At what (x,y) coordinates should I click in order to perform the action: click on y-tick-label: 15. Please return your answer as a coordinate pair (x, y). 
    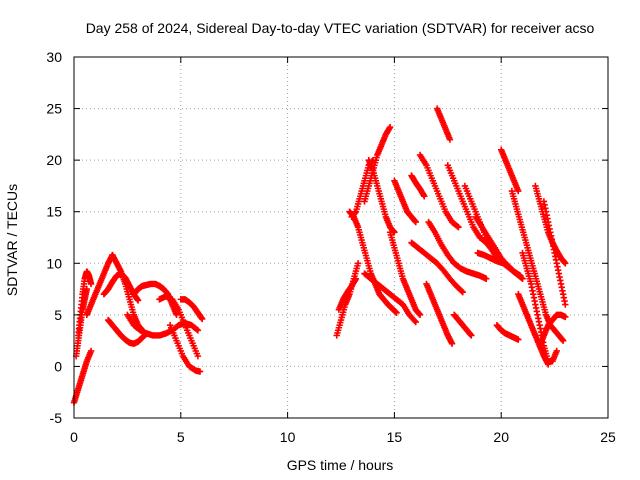
    Looking at the image, I should click on (54, 212).